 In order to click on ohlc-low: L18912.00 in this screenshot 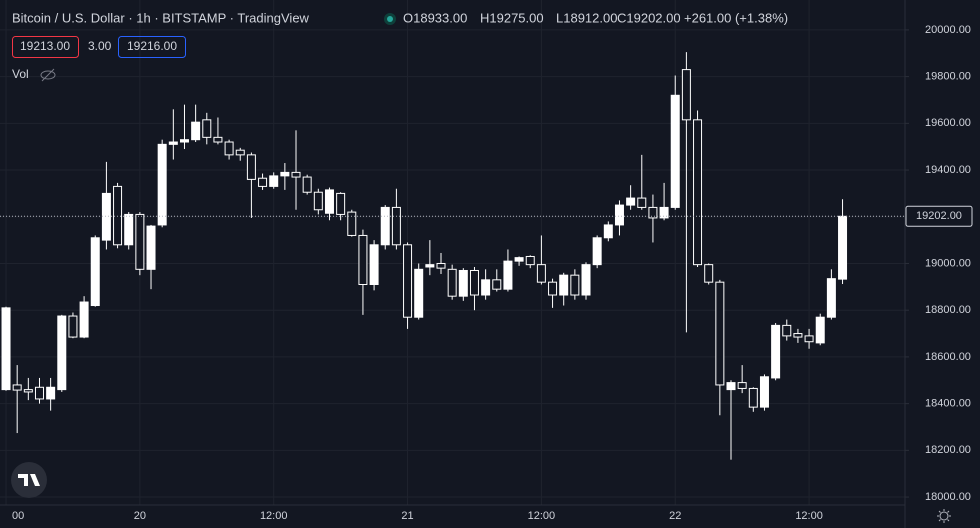, I will do `click(586, 17)`.